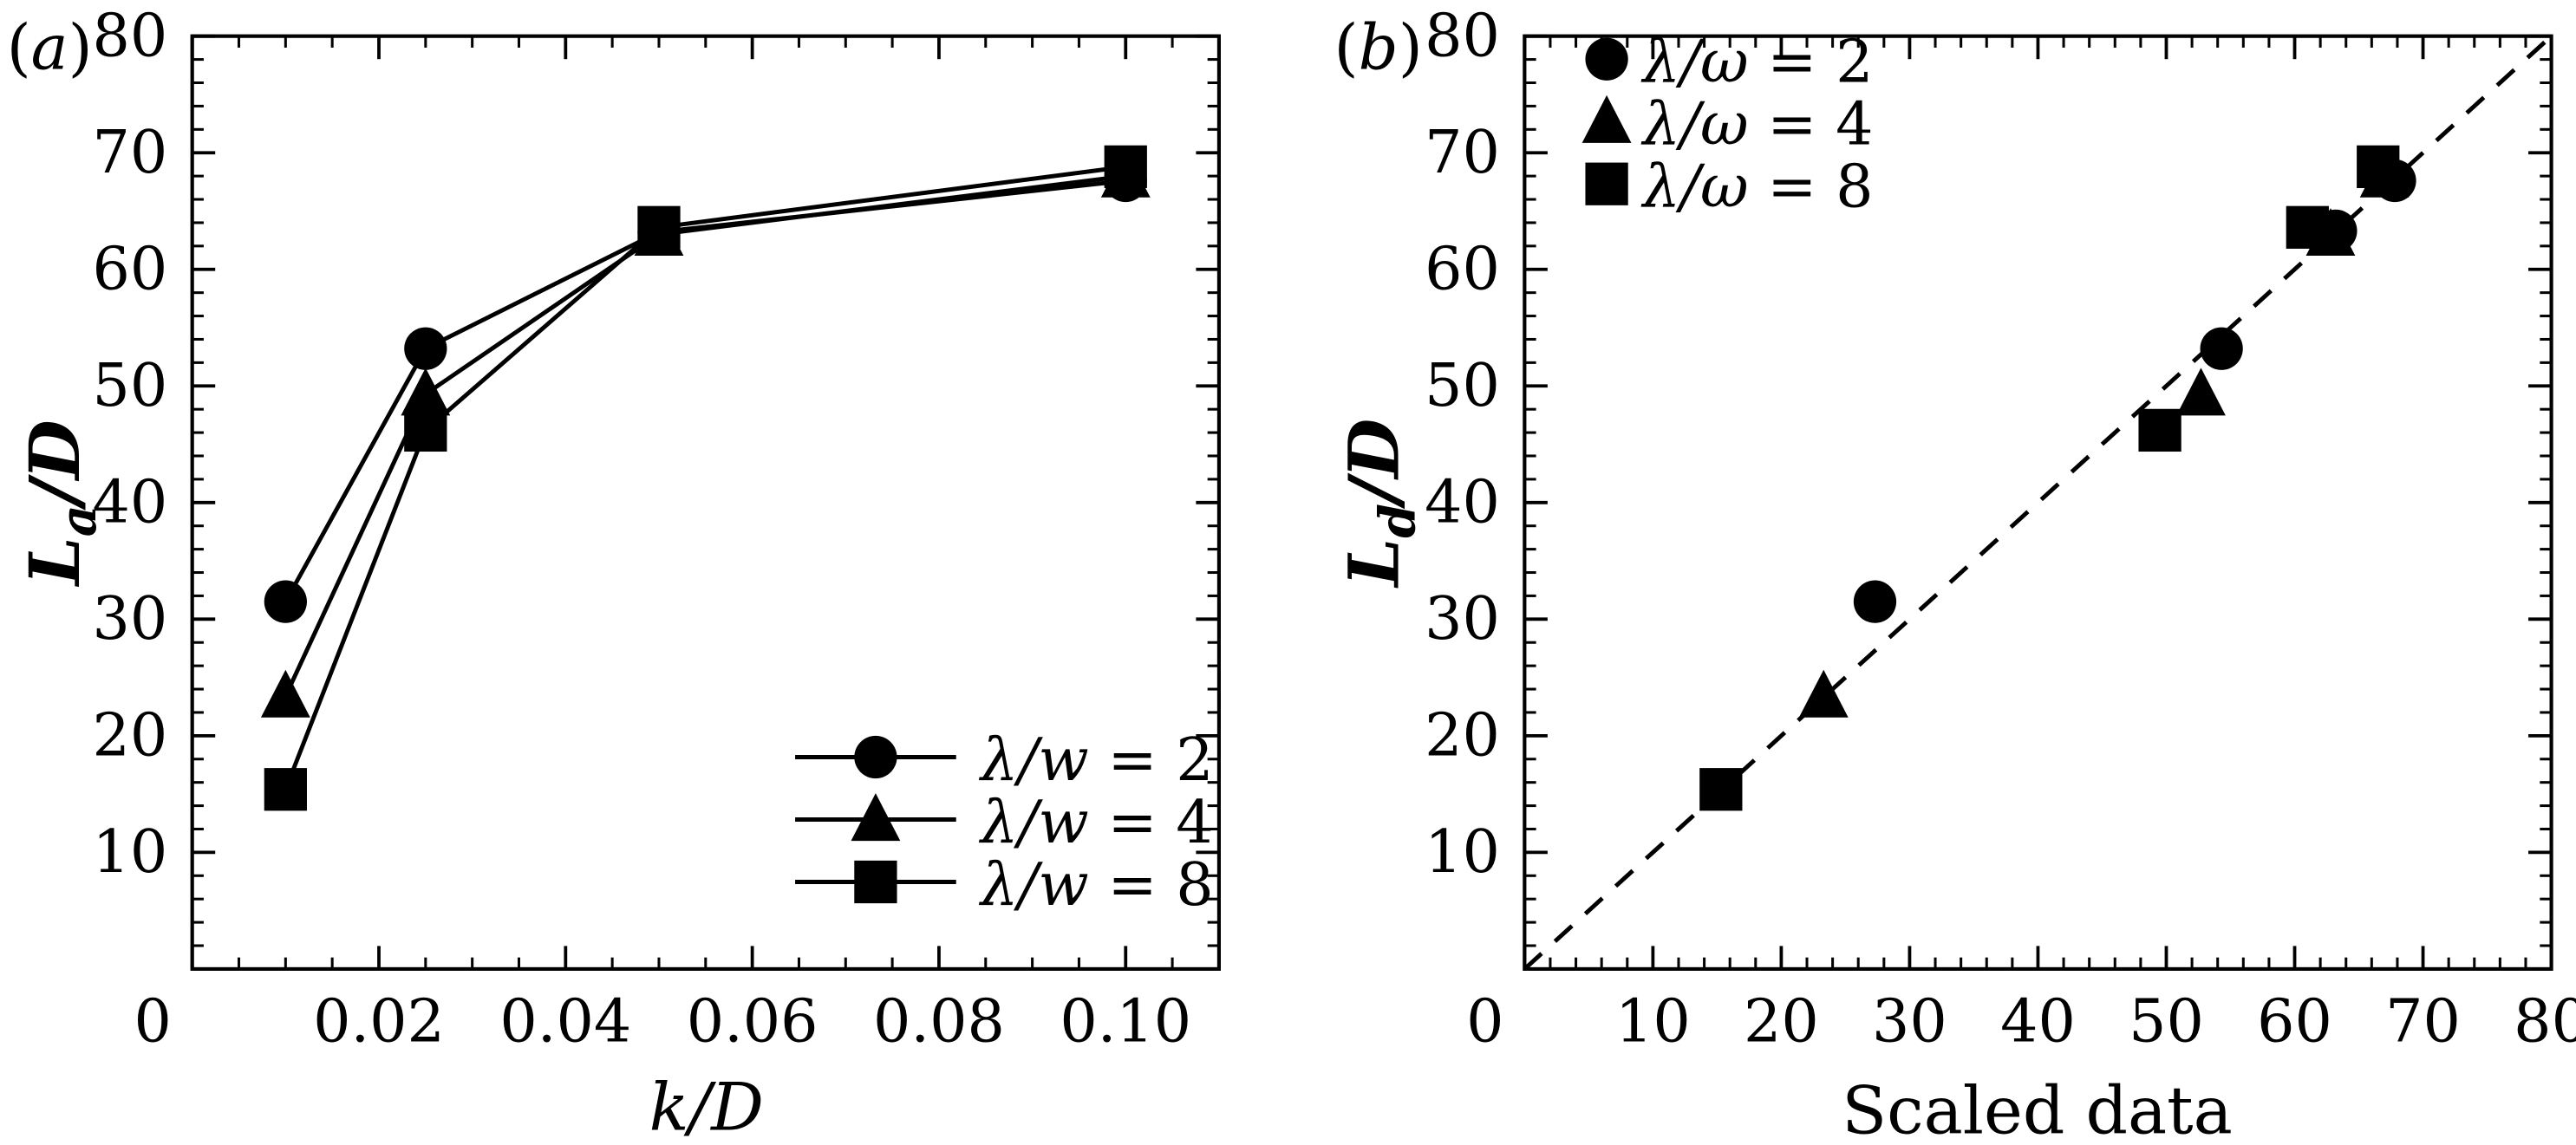 The width and height of the screenshot is (2576, 1145). What do you see at coordinates (1379, 47) in the screenshot?
I see `panel-label: (b)` at bounding box center [1379, 47].